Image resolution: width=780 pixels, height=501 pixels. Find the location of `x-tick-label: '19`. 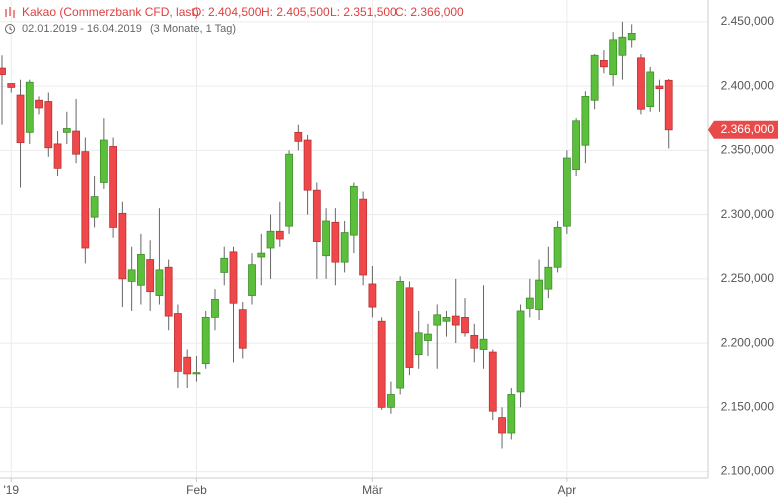

x-tick-label: '19 is located at coordinates (11, 490).